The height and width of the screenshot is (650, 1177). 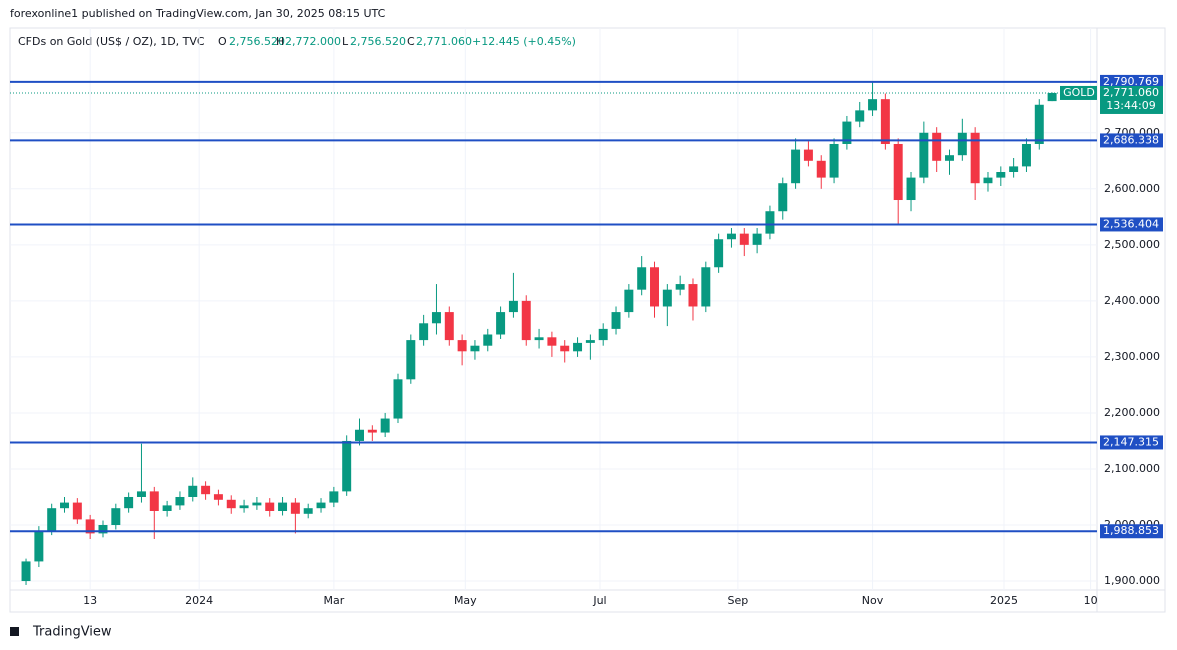 What do you see at coordinates (90, 600) in the screenshot?
I see `x-tick-label: 13` at bounding box center [90, 600].